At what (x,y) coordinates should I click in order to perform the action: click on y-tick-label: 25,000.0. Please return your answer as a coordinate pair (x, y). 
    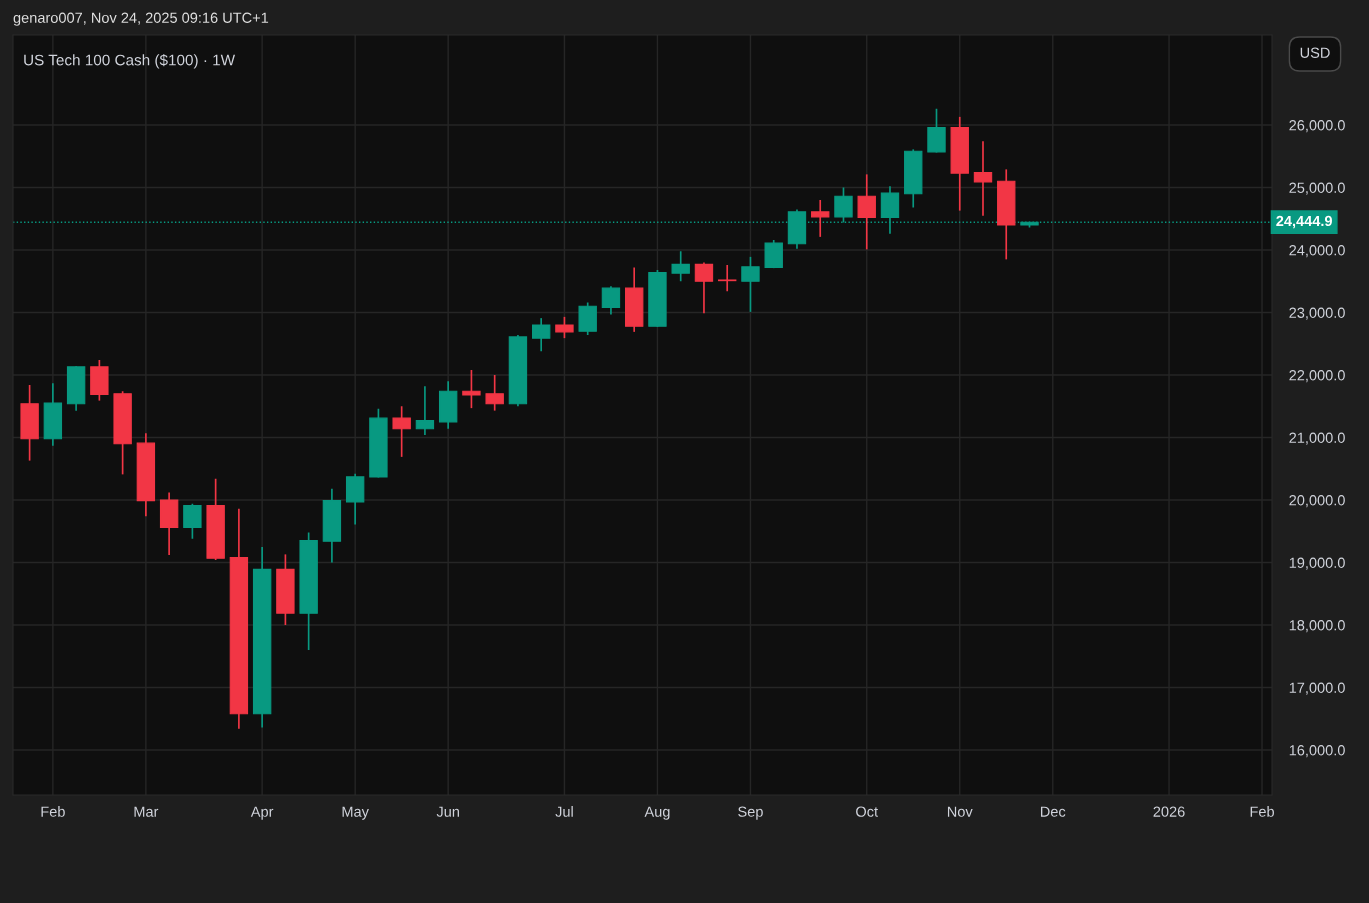
    Looking at the image, I should click on (1317, 188).